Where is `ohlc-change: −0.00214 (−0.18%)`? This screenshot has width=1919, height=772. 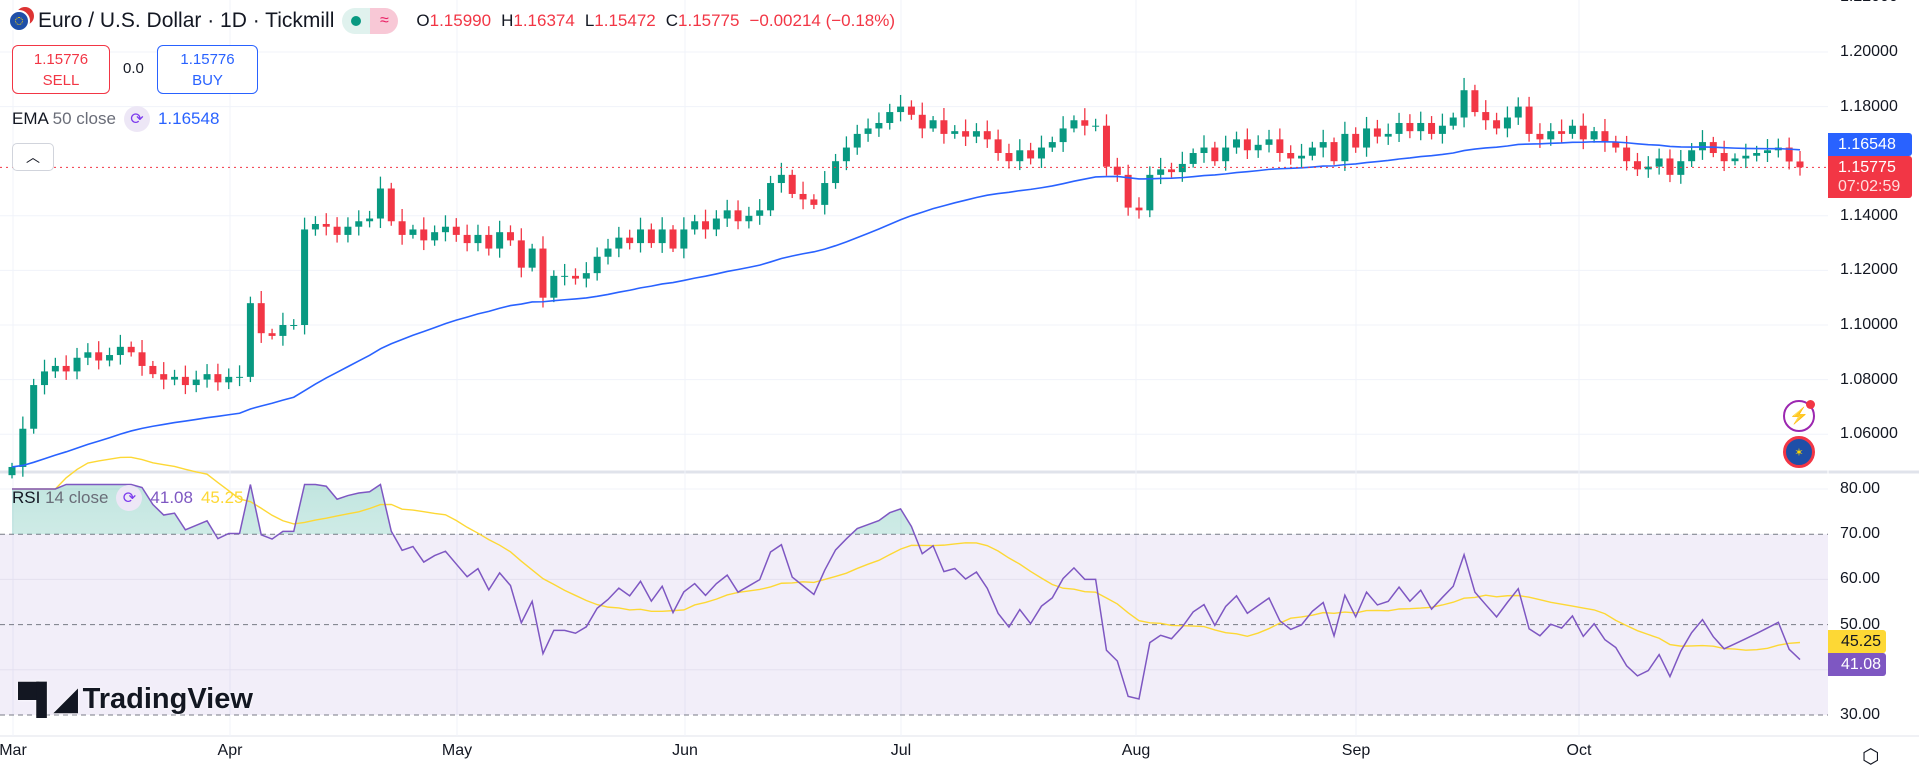
ohlc-change: −0.00214 (−0.18%) is located at coordinates (822, 20).